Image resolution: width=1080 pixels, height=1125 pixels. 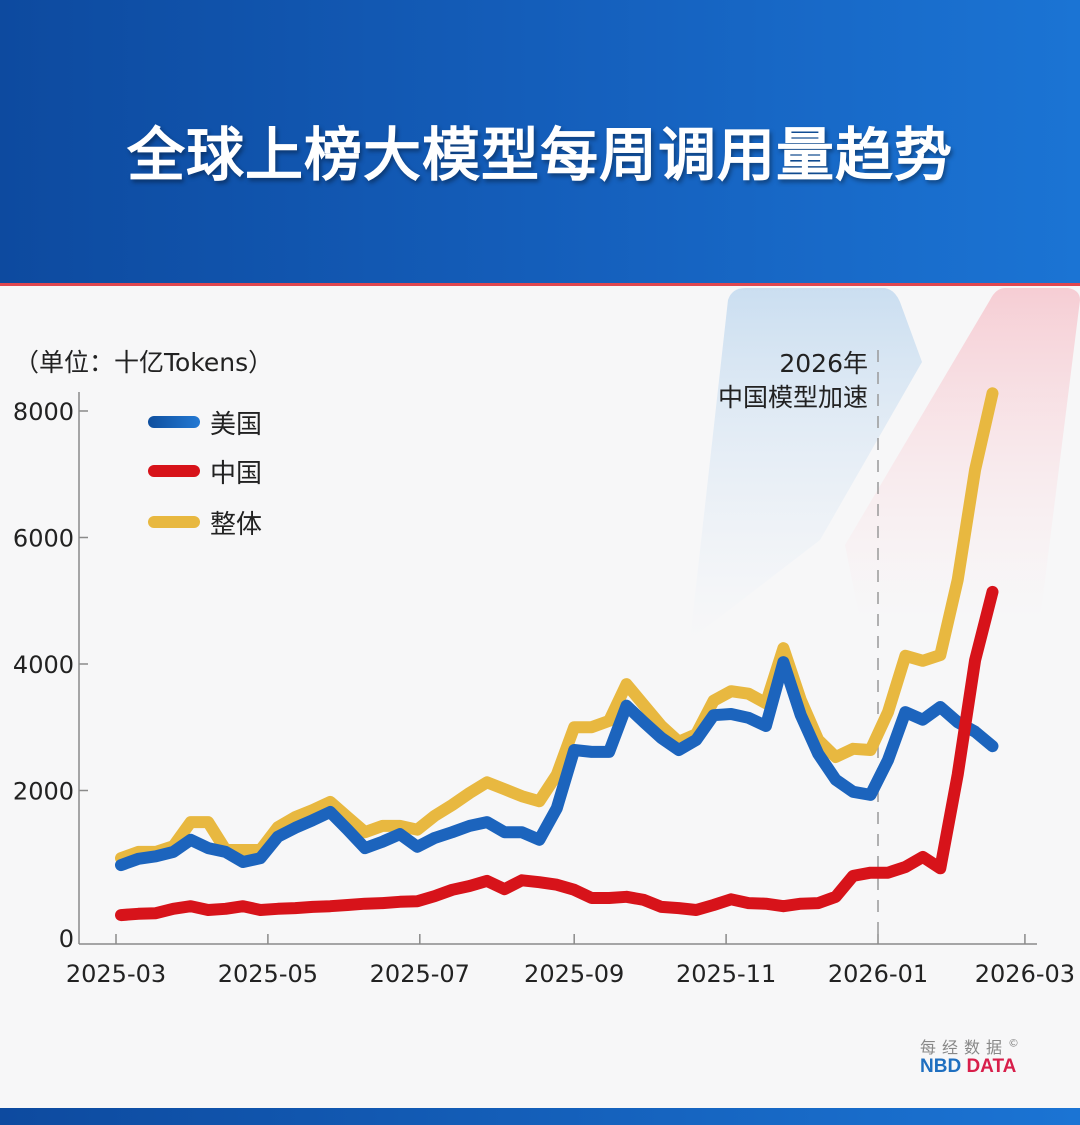 I want to click on legend-swatch-china, so click(x=174, y=471).